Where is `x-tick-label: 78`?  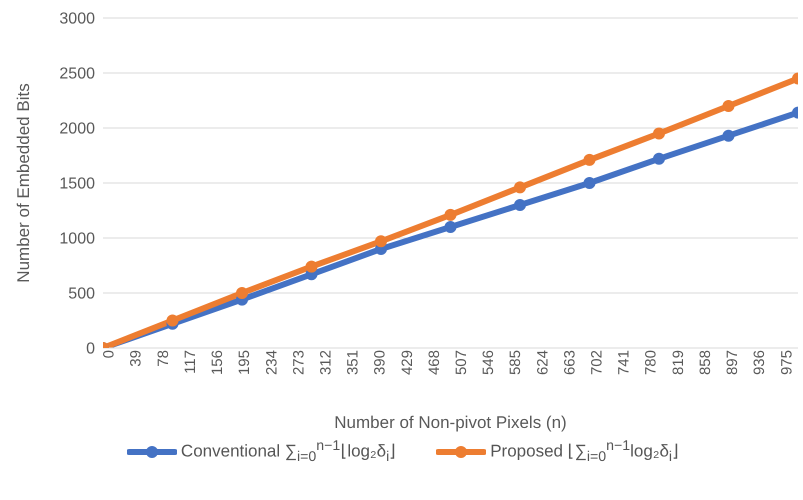
x-tick-label: 78 is located at coordinates (163, 358).